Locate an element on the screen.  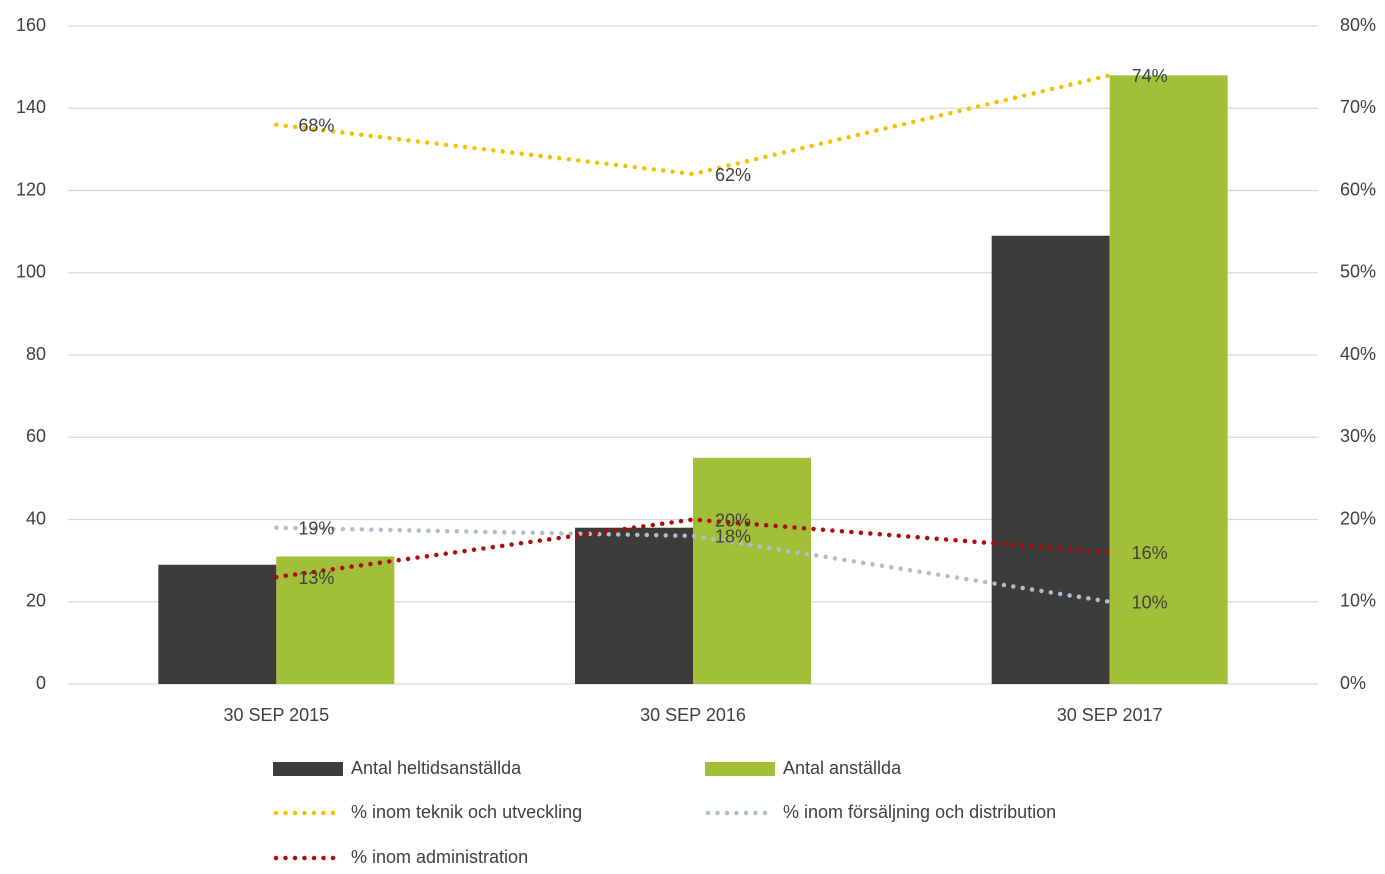
x-tick-label: 30 SEP 2015 is located at coordinates (276, 715).